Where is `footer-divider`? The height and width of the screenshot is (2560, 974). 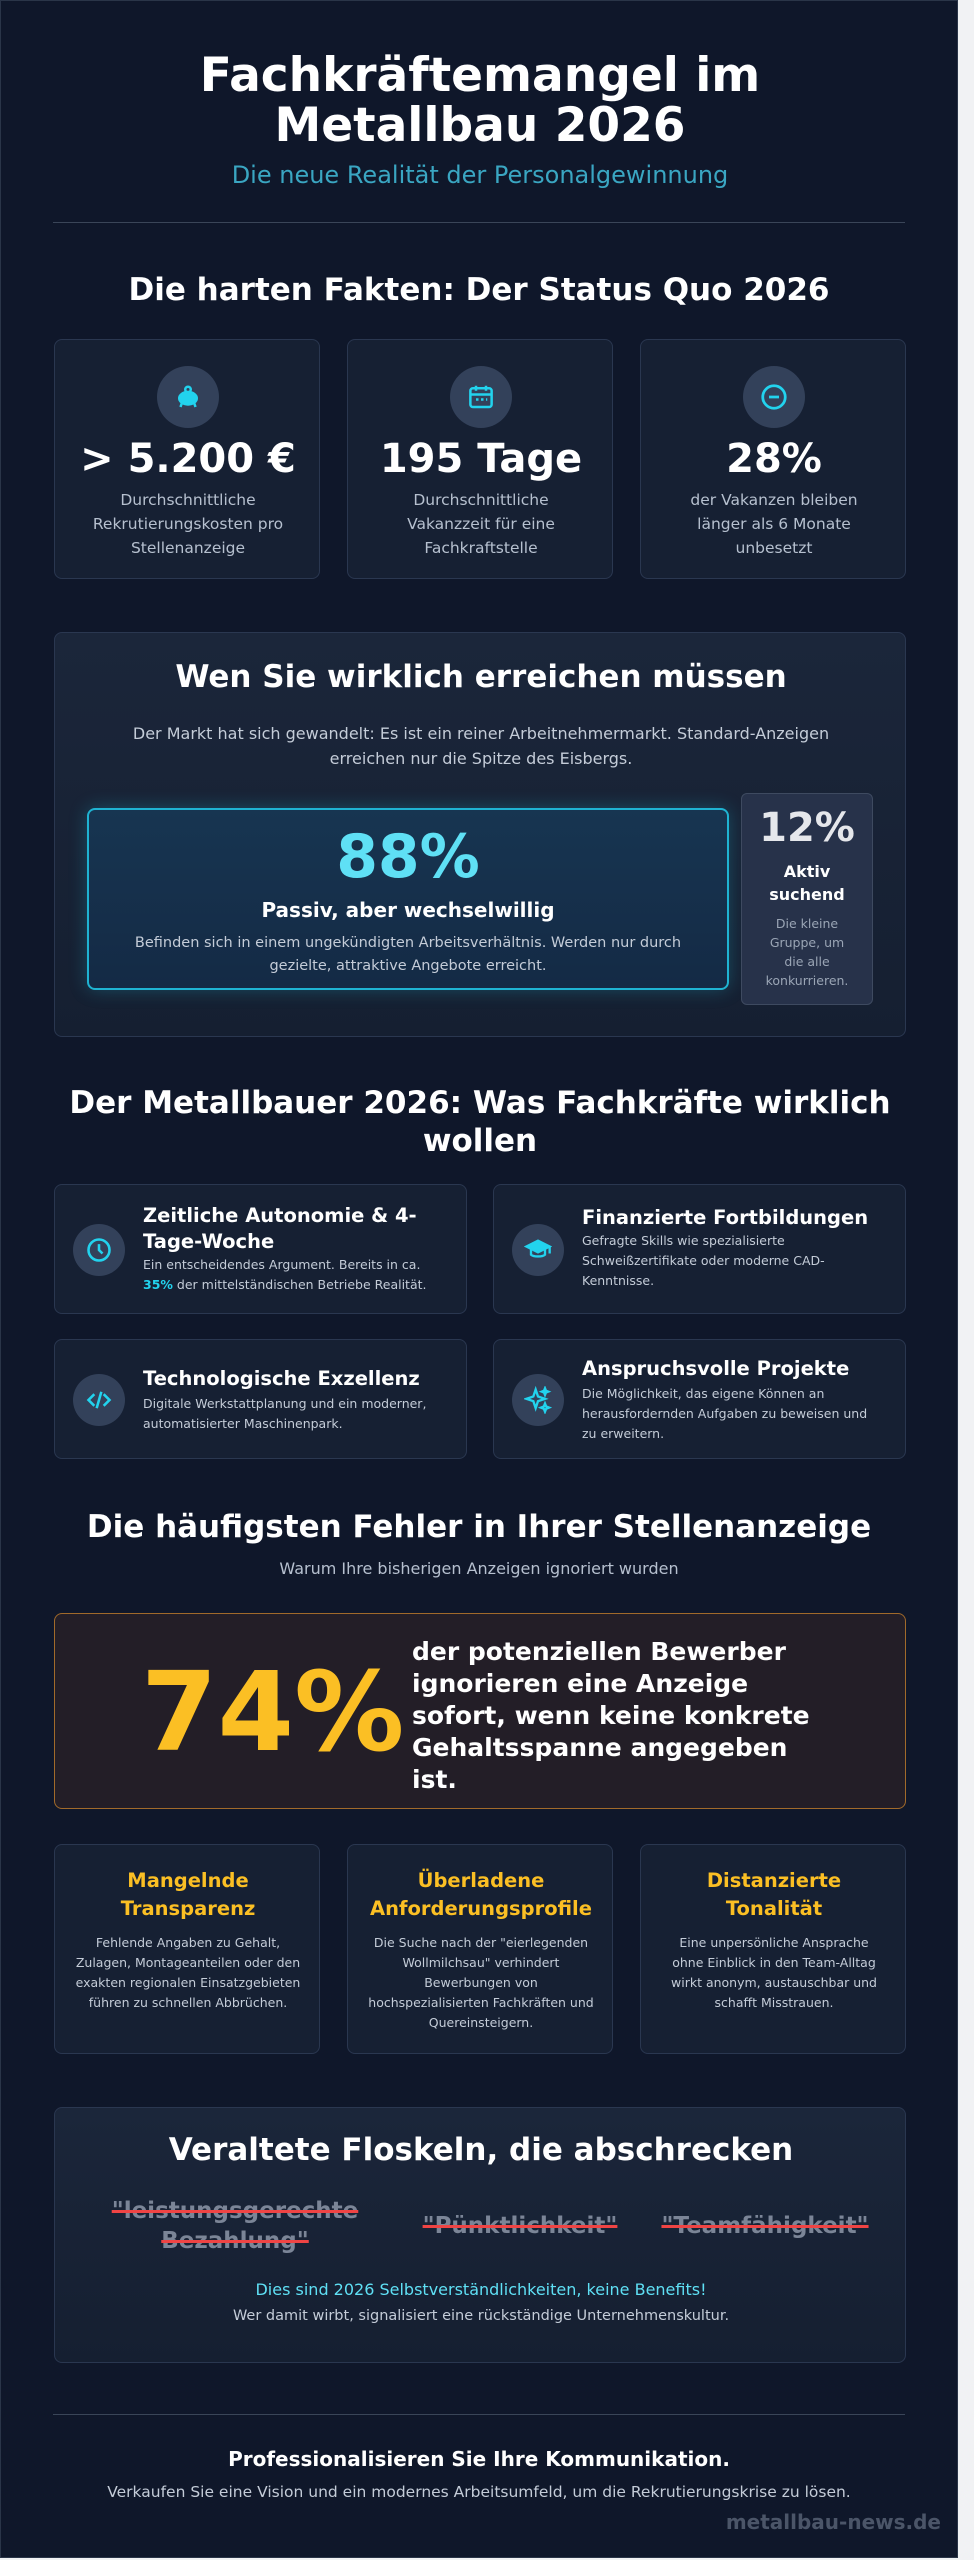
footer-divider is located at coordinates (479, 2414).